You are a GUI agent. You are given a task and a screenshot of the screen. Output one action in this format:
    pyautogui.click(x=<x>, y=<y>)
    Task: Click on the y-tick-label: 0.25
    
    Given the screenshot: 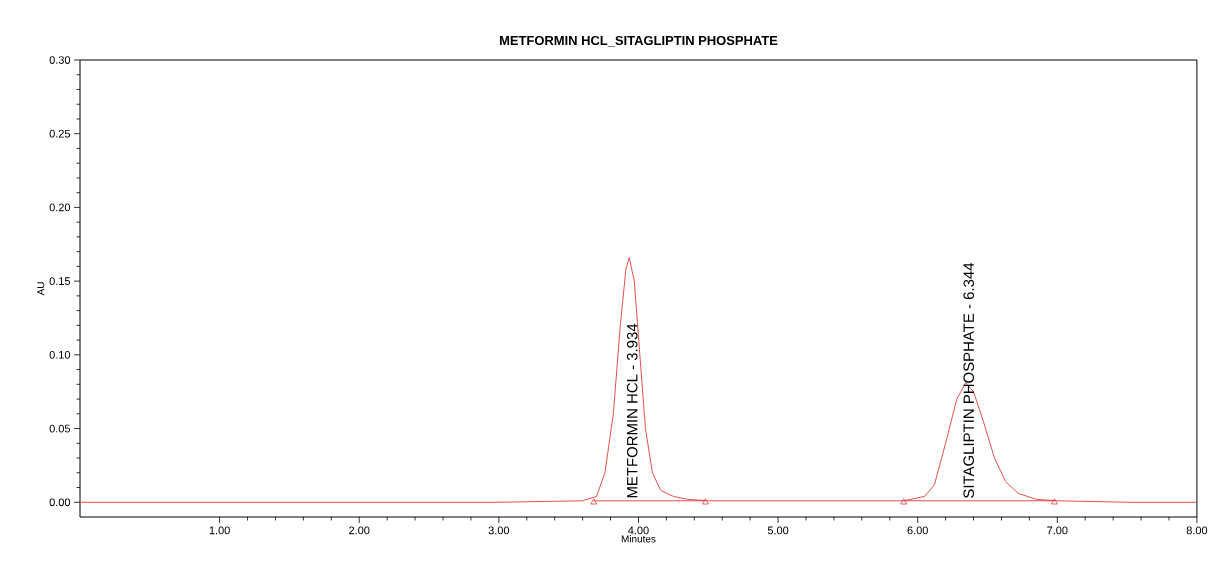 What is the action you would take?
    pyautogui.click(x=60, y=133)
    